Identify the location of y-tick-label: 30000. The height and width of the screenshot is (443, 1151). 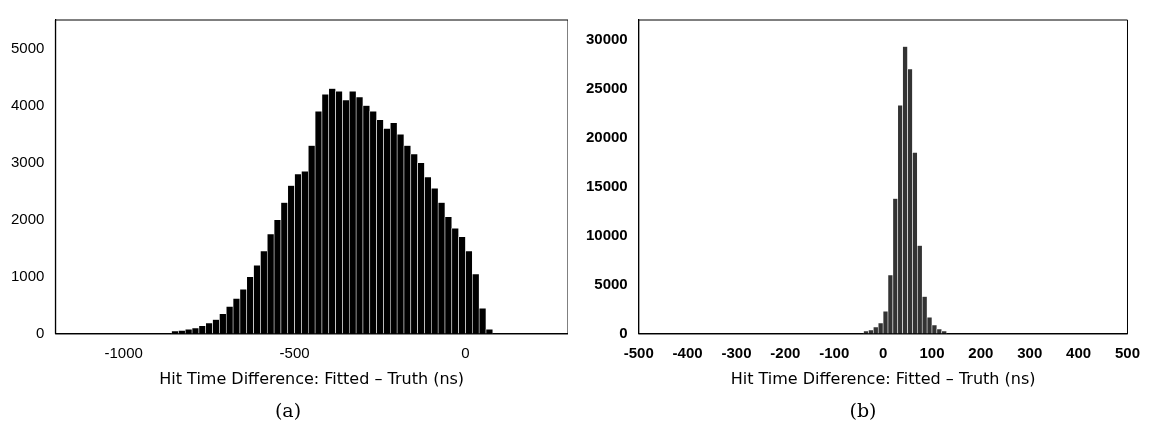
(606, 38).